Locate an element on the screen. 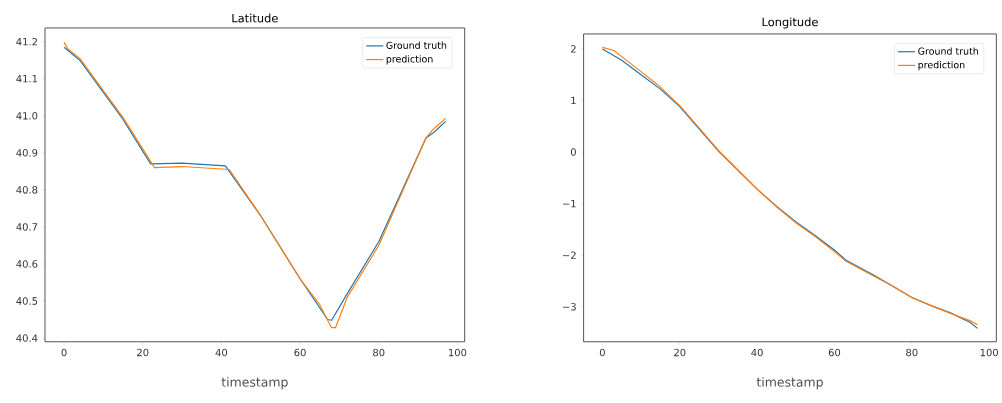 The width and height of the screenshot is (1002, 403). chart-title: Longitude is located at coordinates (790, 23).